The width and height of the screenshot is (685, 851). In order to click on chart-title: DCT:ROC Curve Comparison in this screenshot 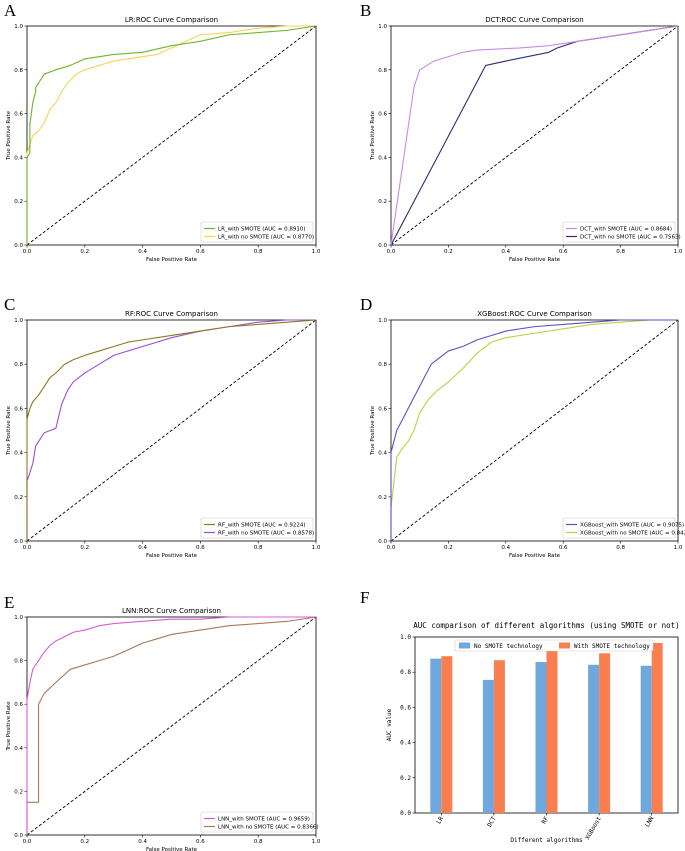, I will do `click(534, 20)`.